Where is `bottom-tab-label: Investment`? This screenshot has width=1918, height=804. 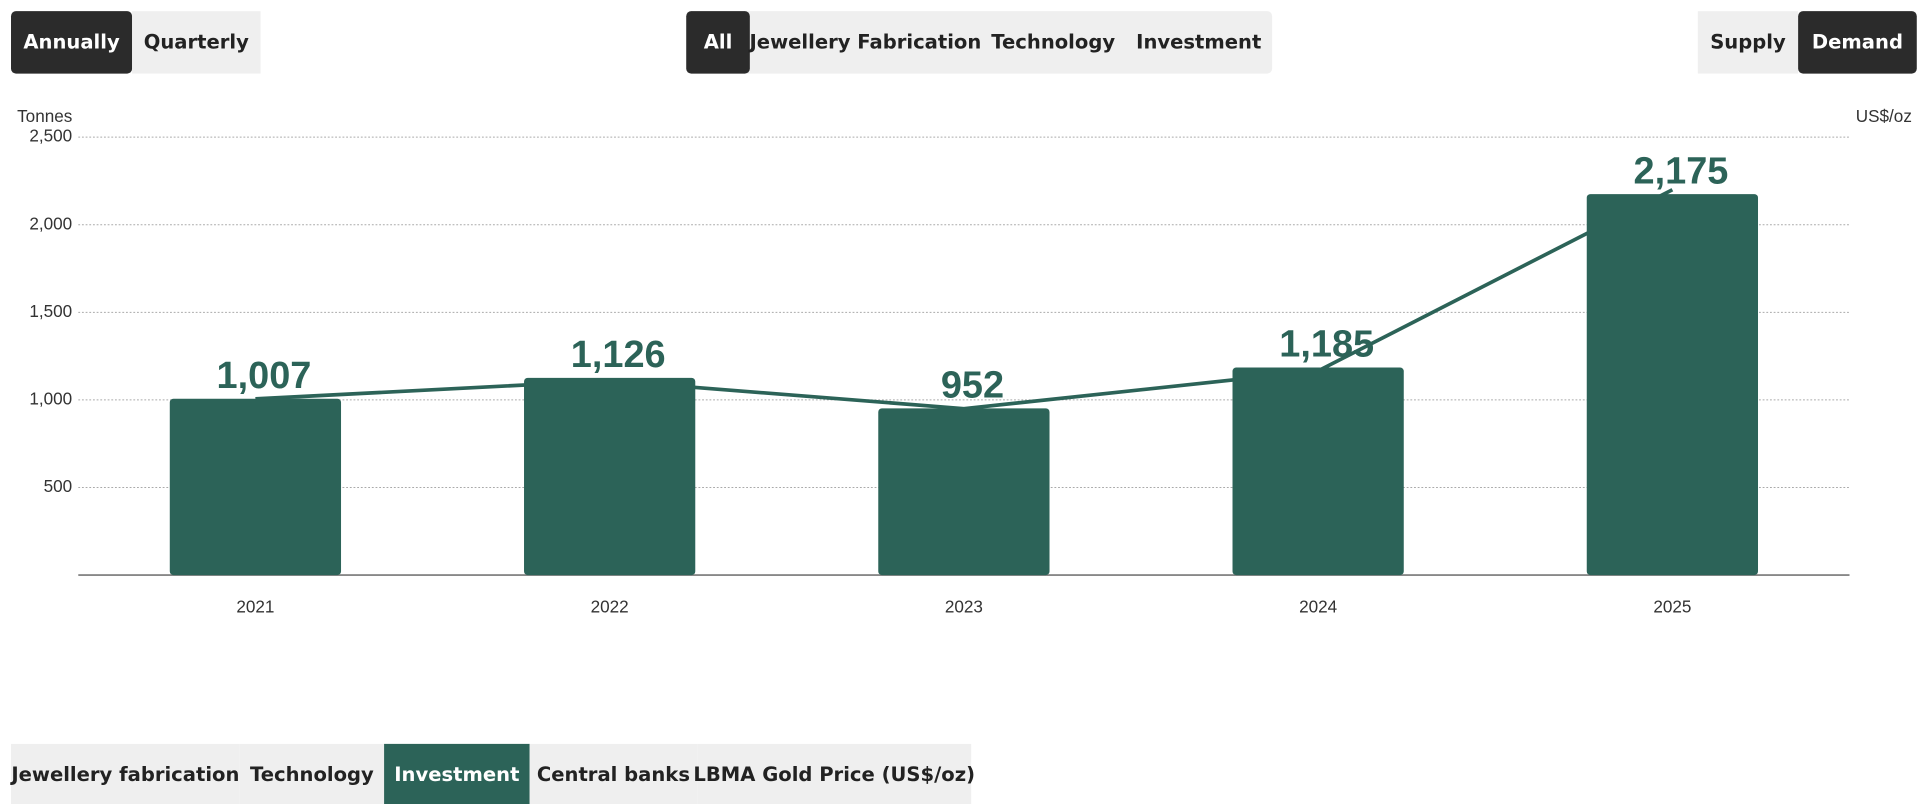 bottom-tab-label: Investment is located at coordinates (456, 774).